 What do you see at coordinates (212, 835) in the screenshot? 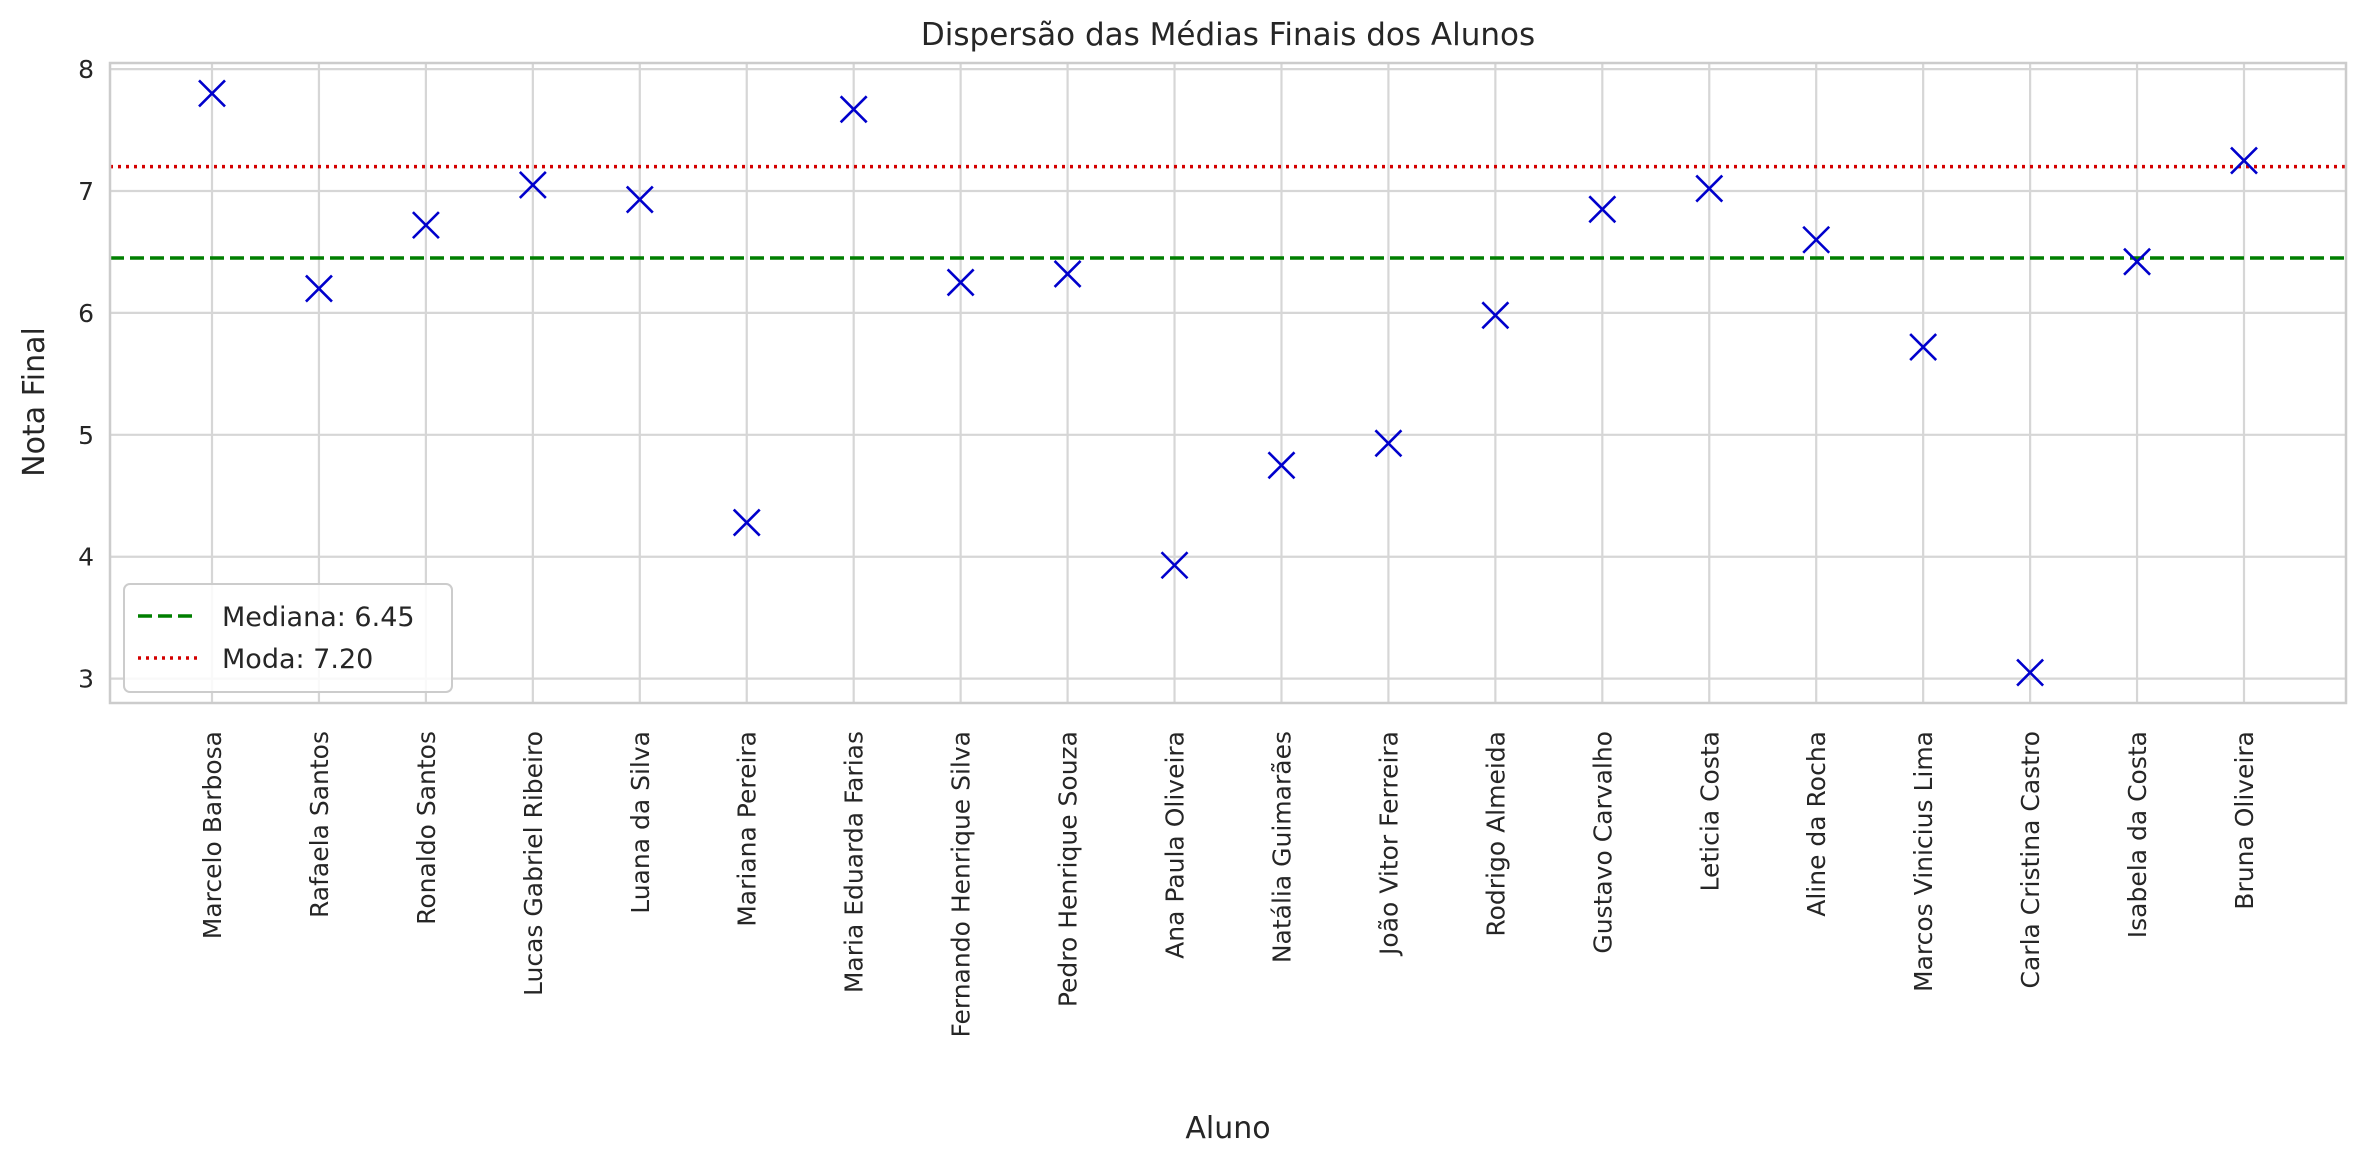
I see `x-tick-label: Marcelo Barbosa` at bounding box center [212, 835].